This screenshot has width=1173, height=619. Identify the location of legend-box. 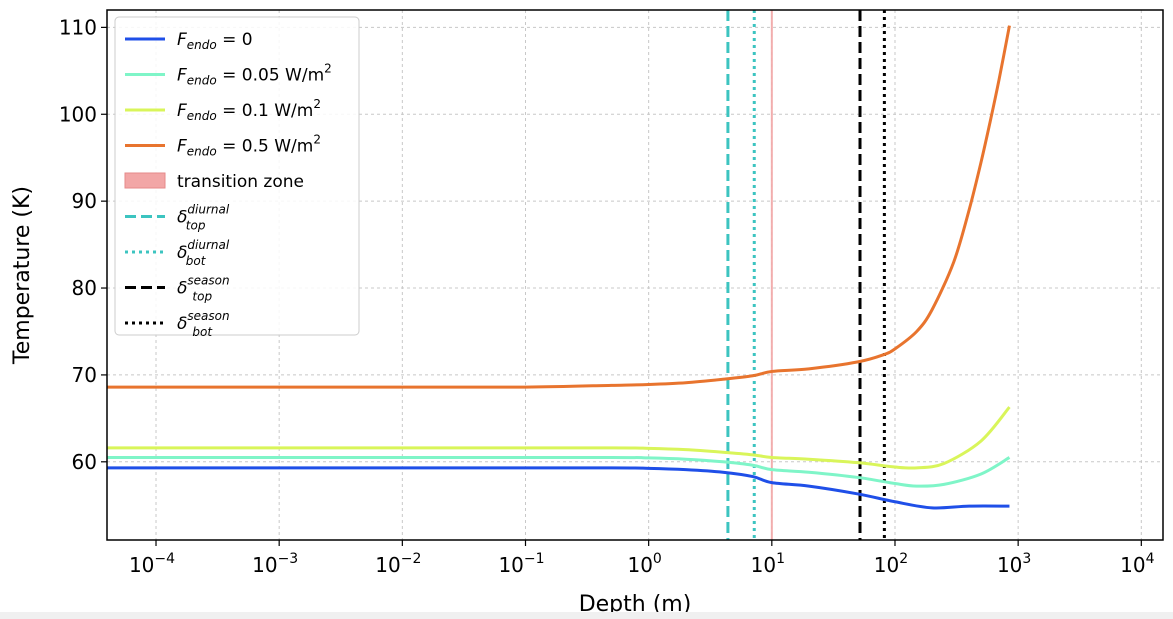
(237, 176).